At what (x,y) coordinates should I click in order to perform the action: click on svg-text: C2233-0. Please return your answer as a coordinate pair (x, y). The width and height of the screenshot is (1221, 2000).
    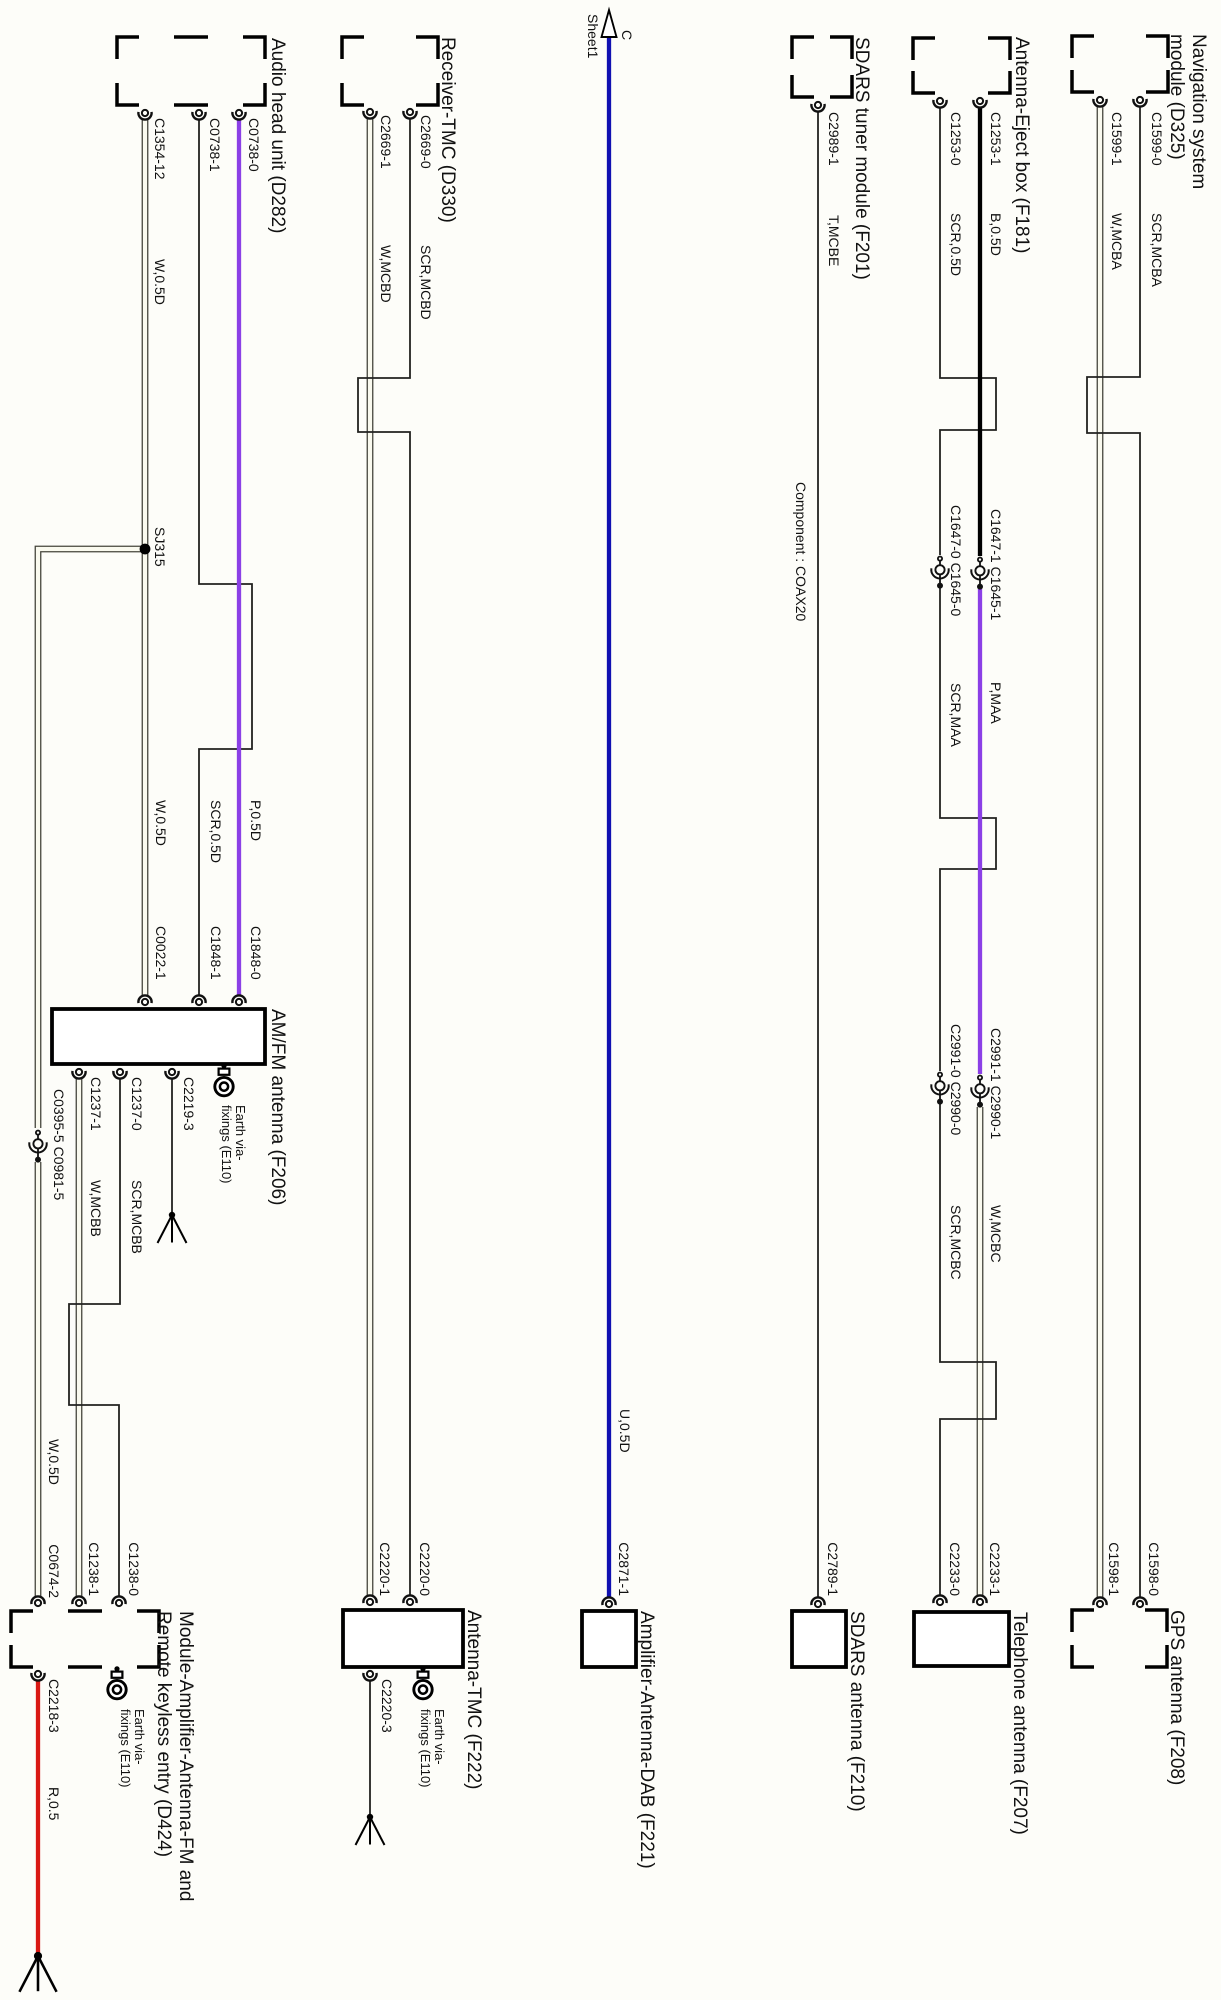
    Looking at the image, I should click on (955, 1569).